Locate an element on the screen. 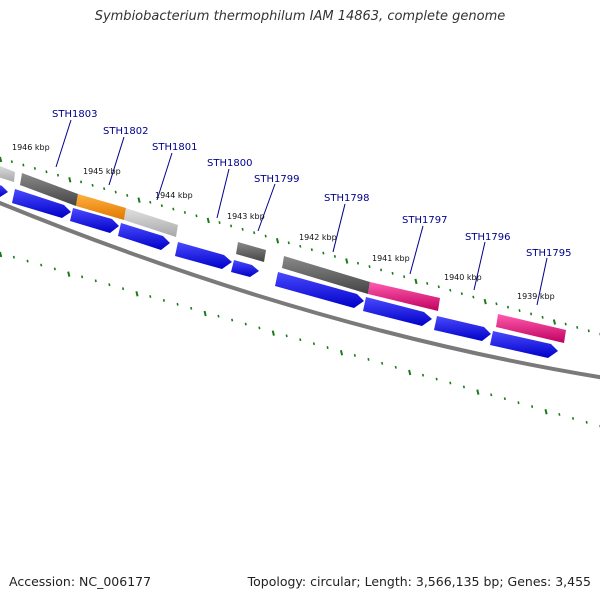 This screenshot has width=600, height=600. gene-label: STH1798 is located at coordinates (346, 198).